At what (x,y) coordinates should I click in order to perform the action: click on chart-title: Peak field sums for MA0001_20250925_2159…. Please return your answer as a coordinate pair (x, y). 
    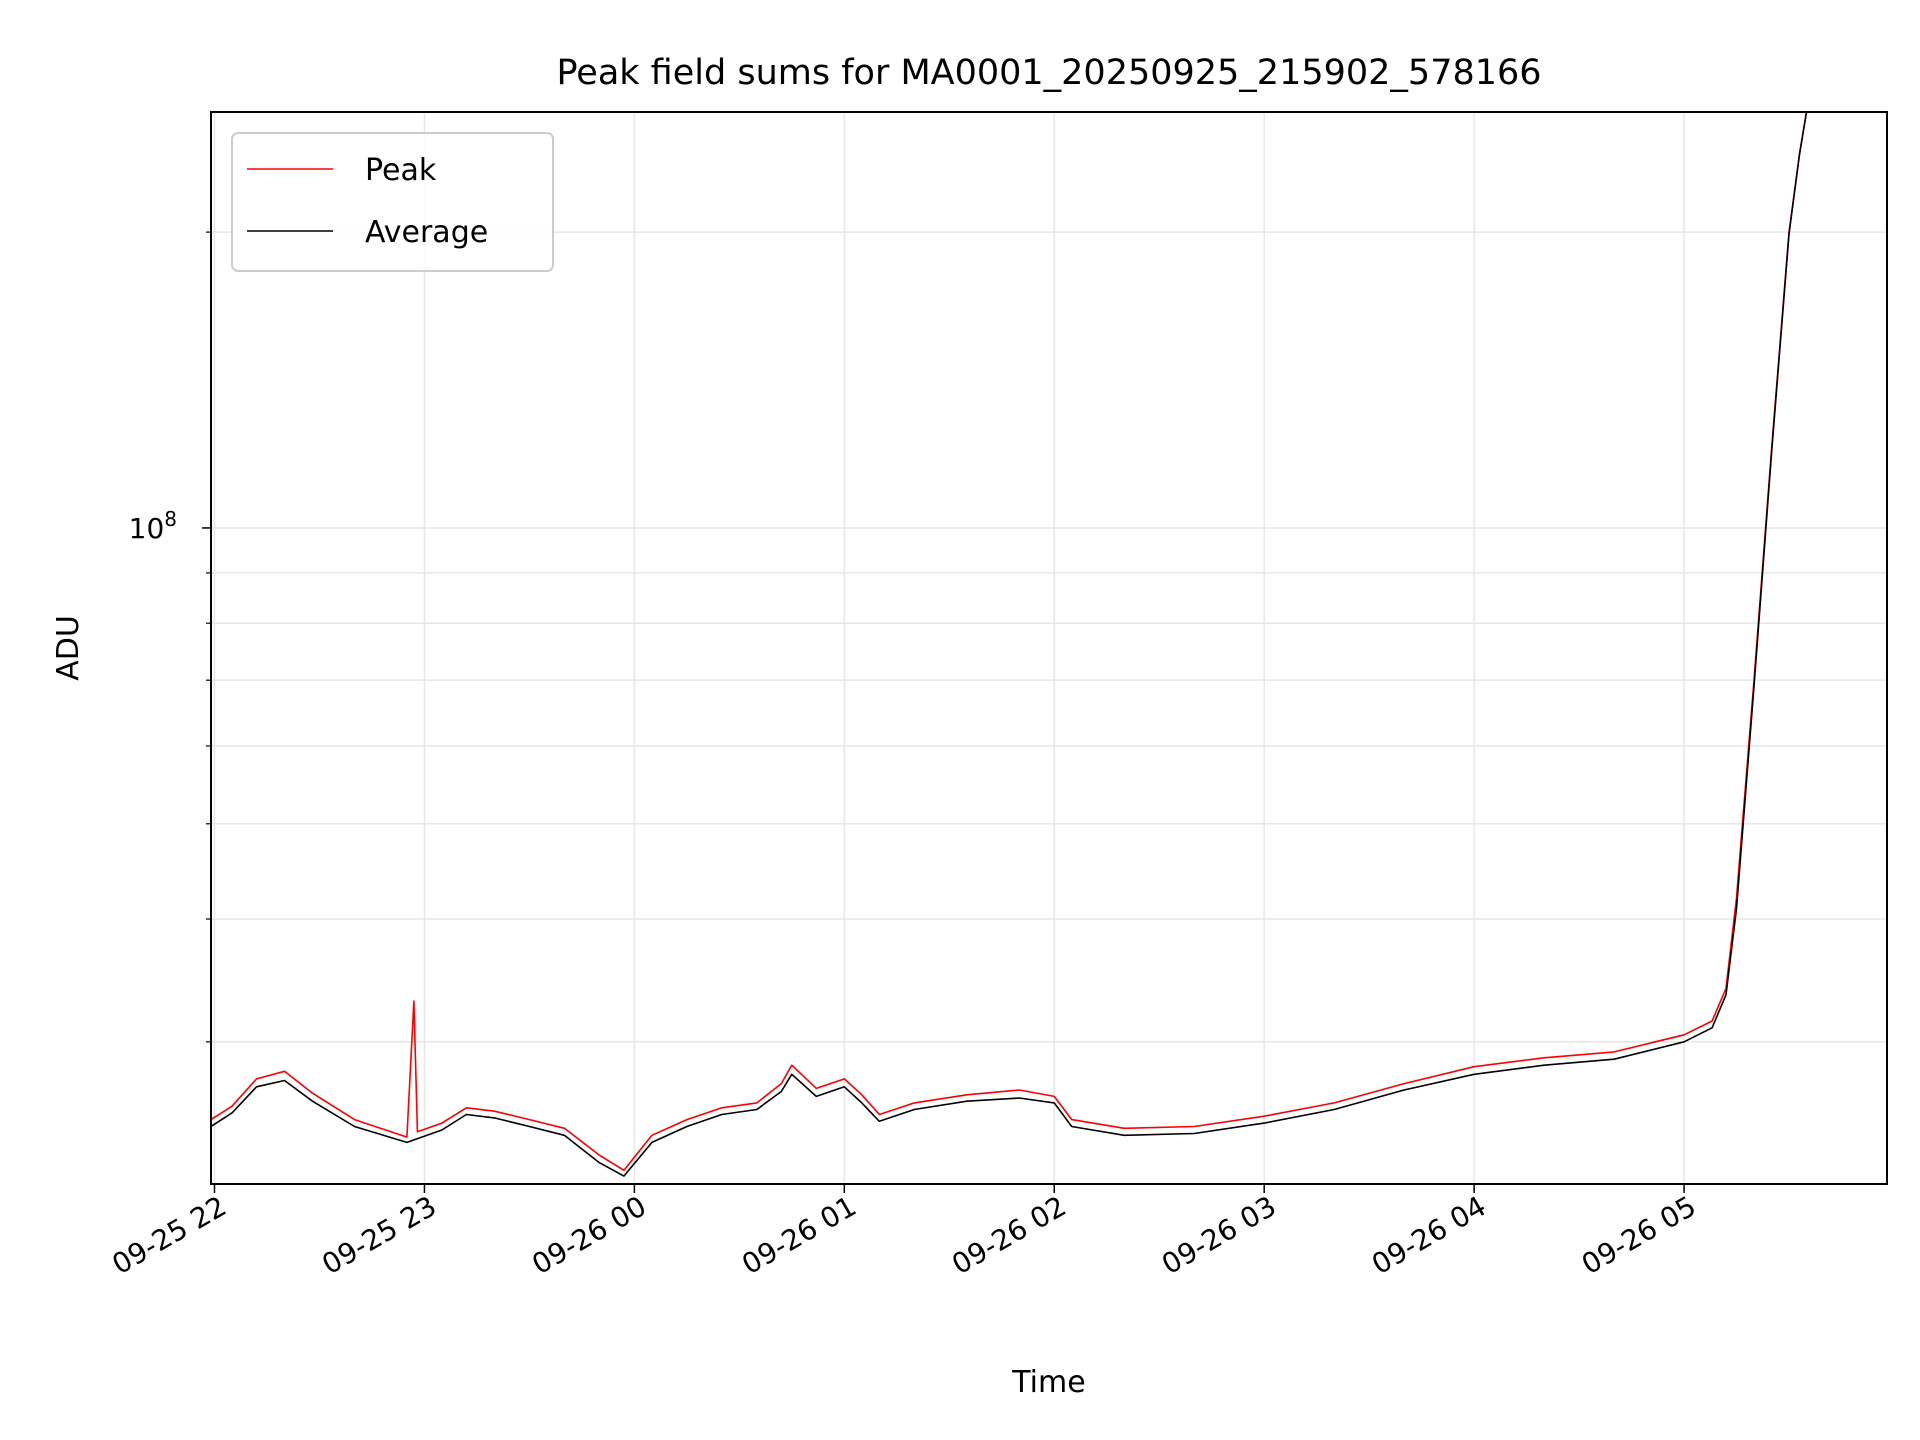
    Looking at the image, I should click on (1048, 73).